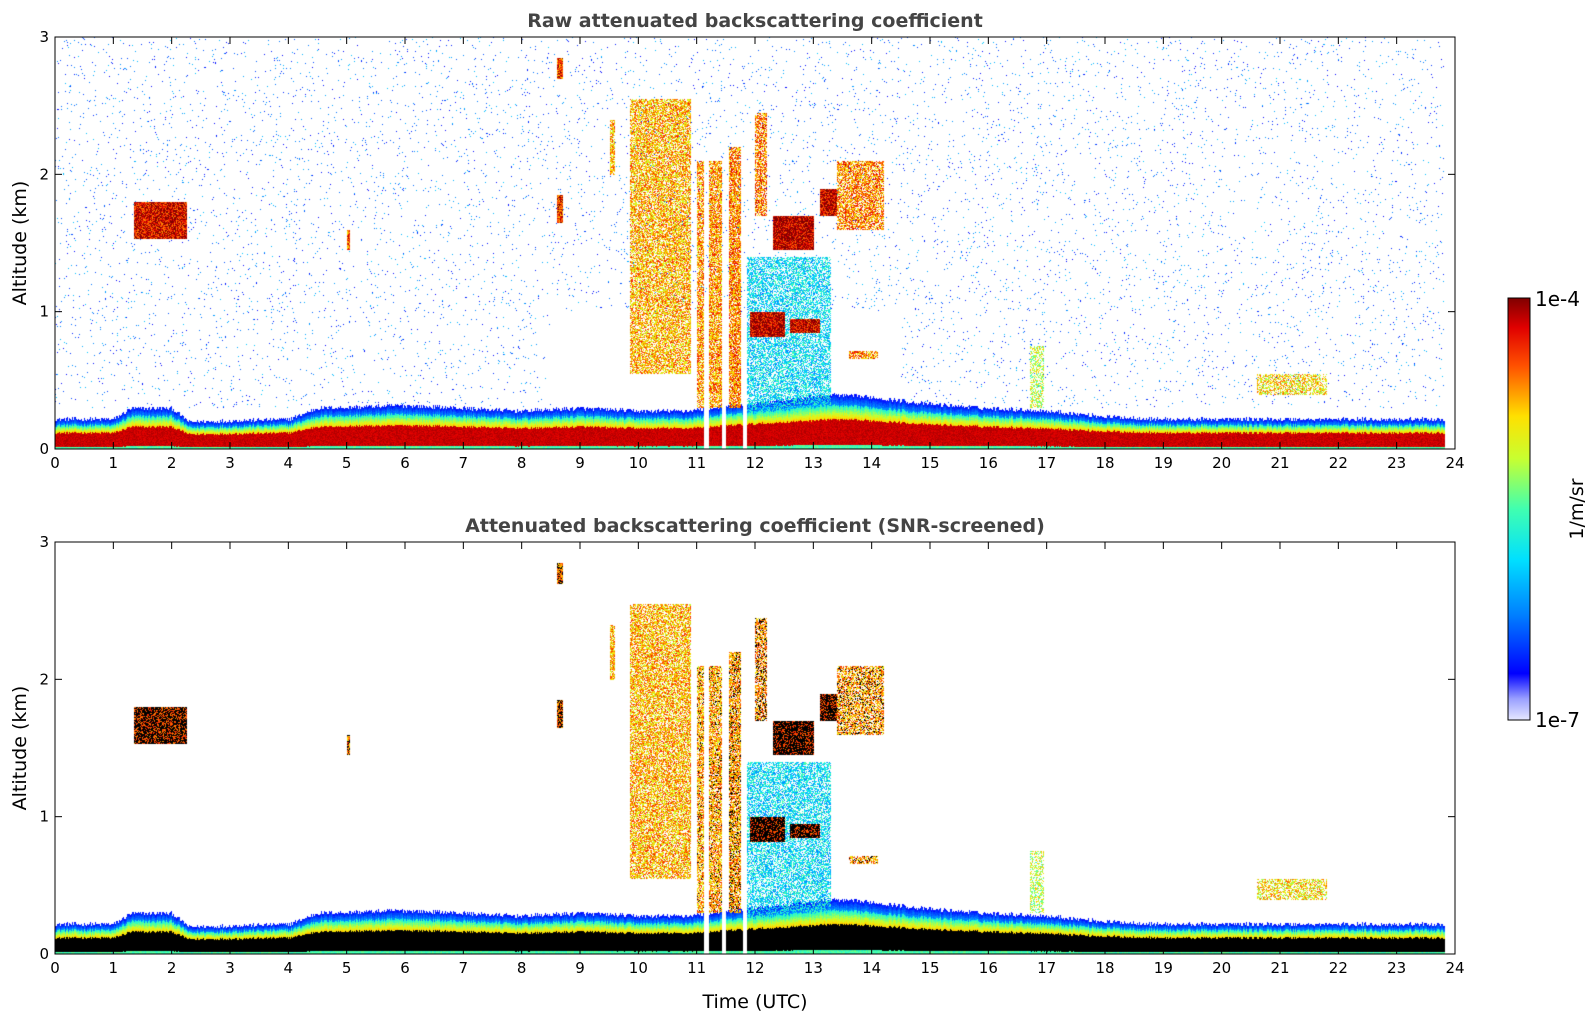  What do you see at coordinates (1519, 509) in the screenshot?
I see `colorbar-gradient` at bounding box center [1519, 509].